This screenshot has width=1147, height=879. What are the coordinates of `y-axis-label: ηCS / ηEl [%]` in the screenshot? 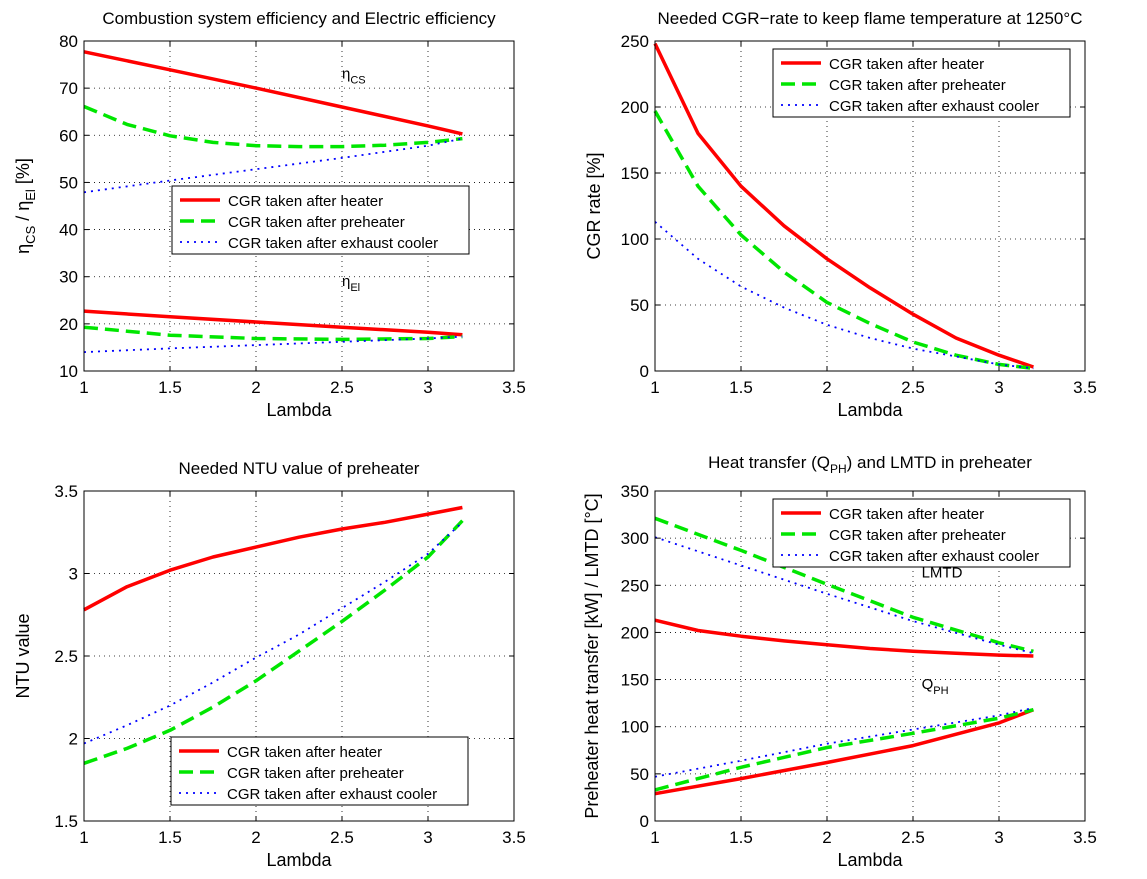 It's located at (25, 206).